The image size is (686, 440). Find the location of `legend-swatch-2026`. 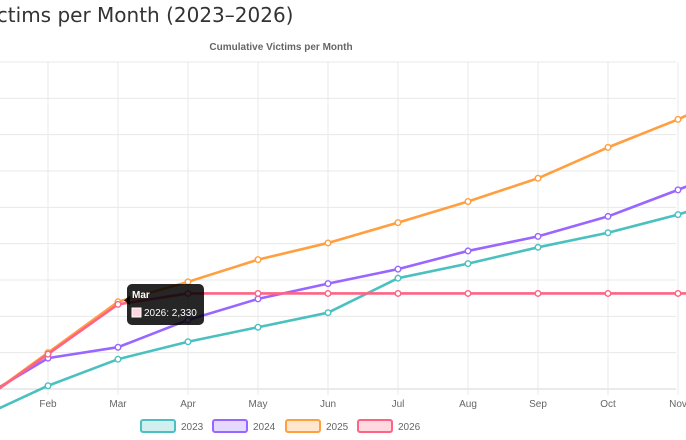

legend-swatch-2026 is located at coordinates (375, 426).